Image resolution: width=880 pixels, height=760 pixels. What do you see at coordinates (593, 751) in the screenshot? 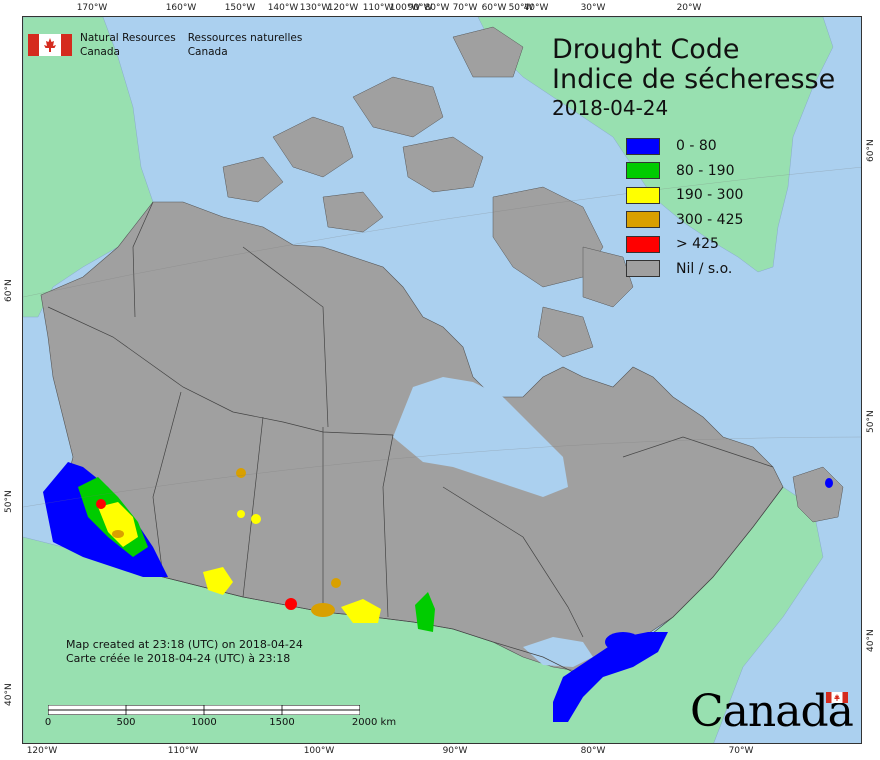
I see `bottom-tick: 80°W` at bounding box center [593, 751].